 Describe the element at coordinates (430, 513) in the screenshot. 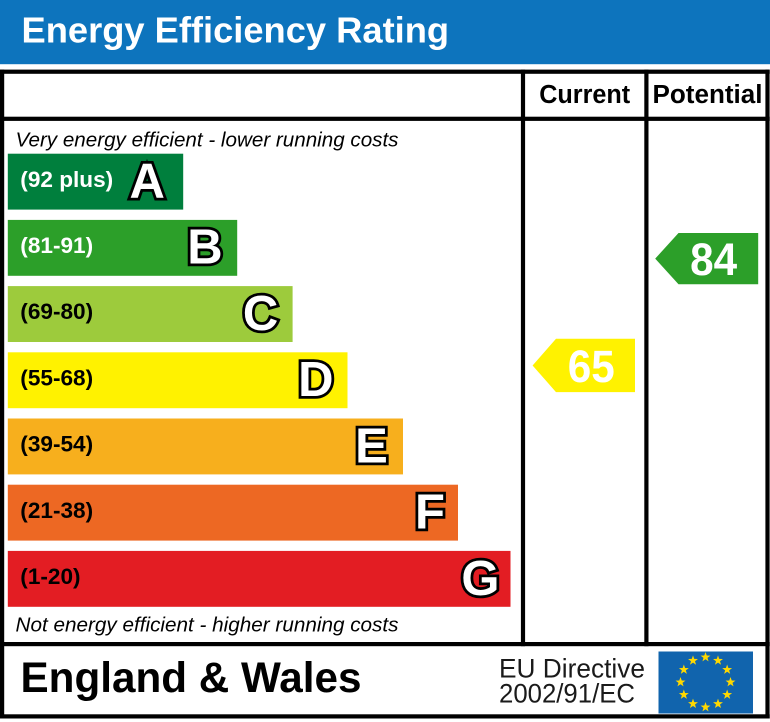

I see `svg-text: F` at that location.